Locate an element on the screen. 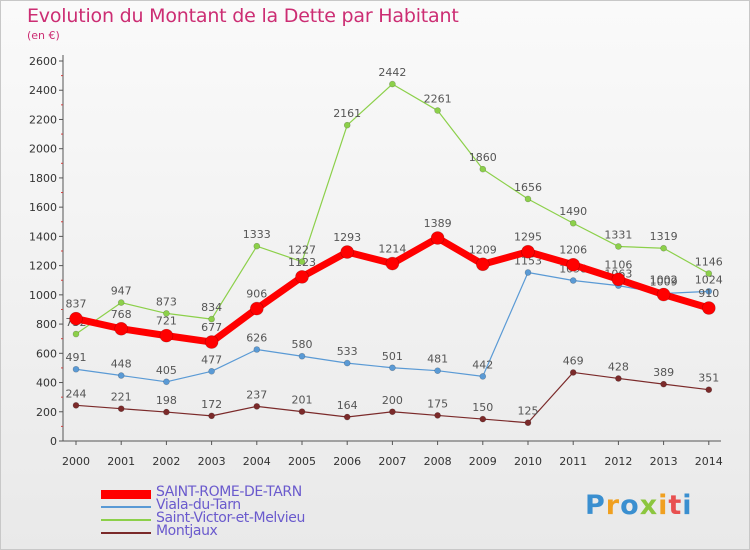 The width and height of the screenshot is (750, 550). data-label: 172 is located at coordinates (211, 404).